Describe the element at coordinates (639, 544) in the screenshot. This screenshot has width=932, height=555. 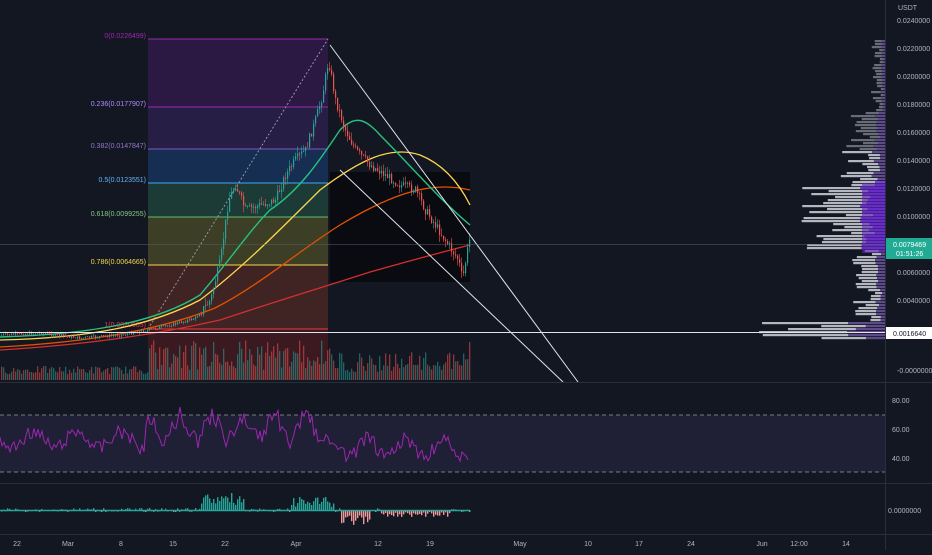
I see `time-label-17: 17` at that location.